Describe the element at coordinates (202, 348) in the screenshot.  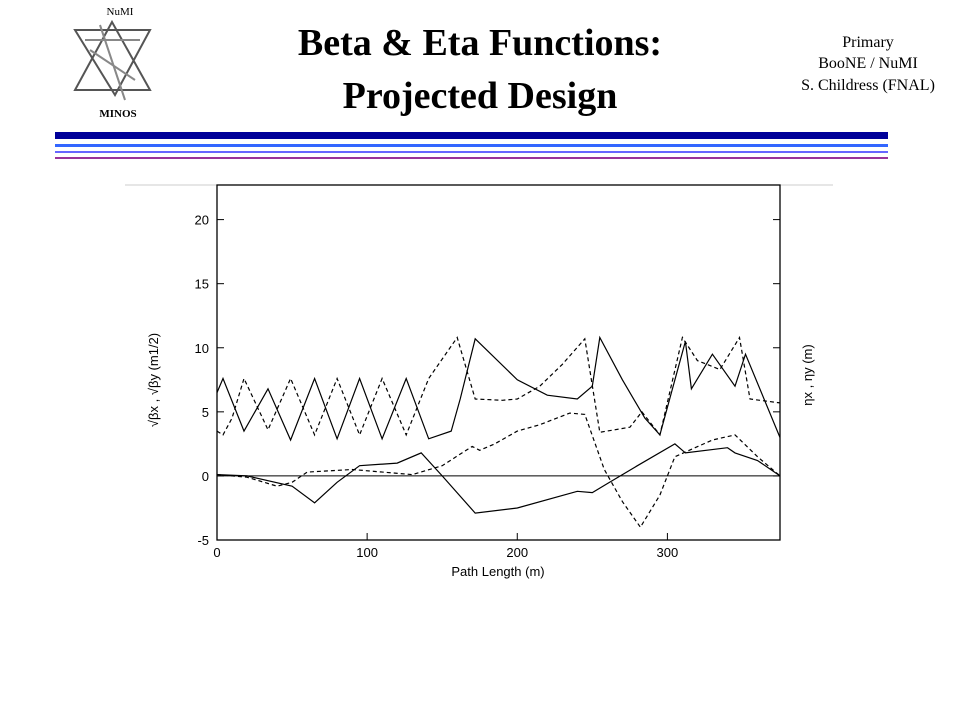
I see `y-tick-label: 10` at that location.